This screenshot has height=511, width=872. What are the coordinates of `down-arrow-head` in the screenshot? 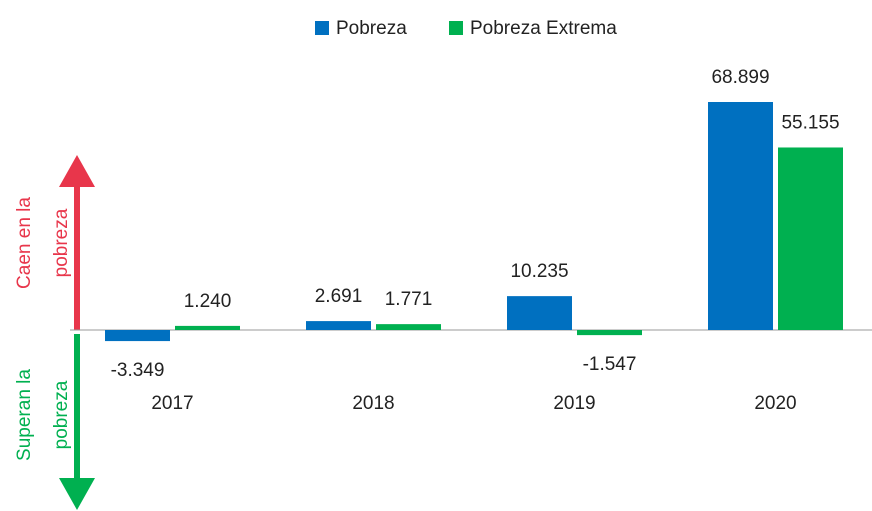 It's located at (77, 494).